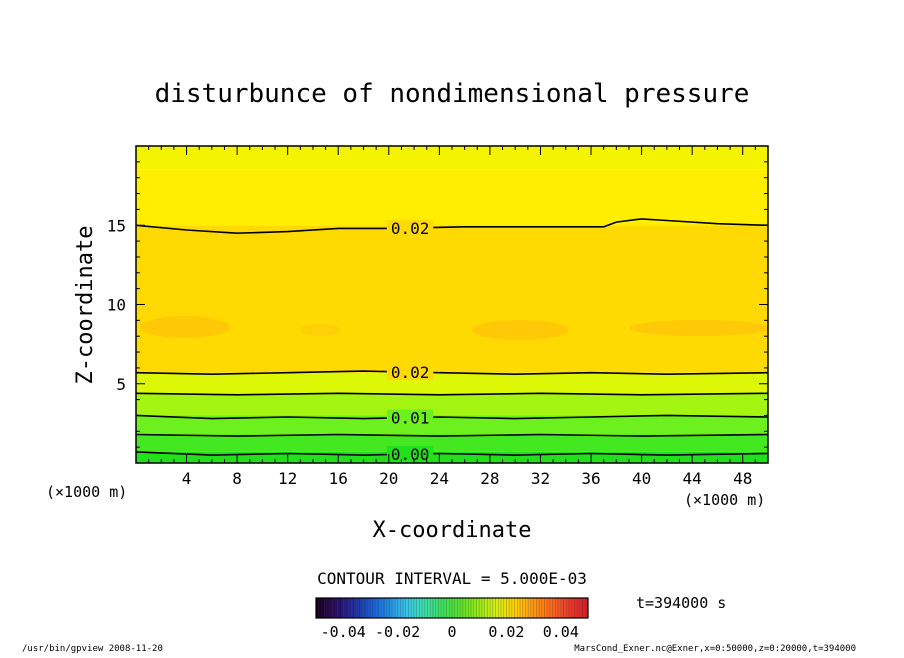  I want to click on x-tick-label: 40, so click(641, 478).